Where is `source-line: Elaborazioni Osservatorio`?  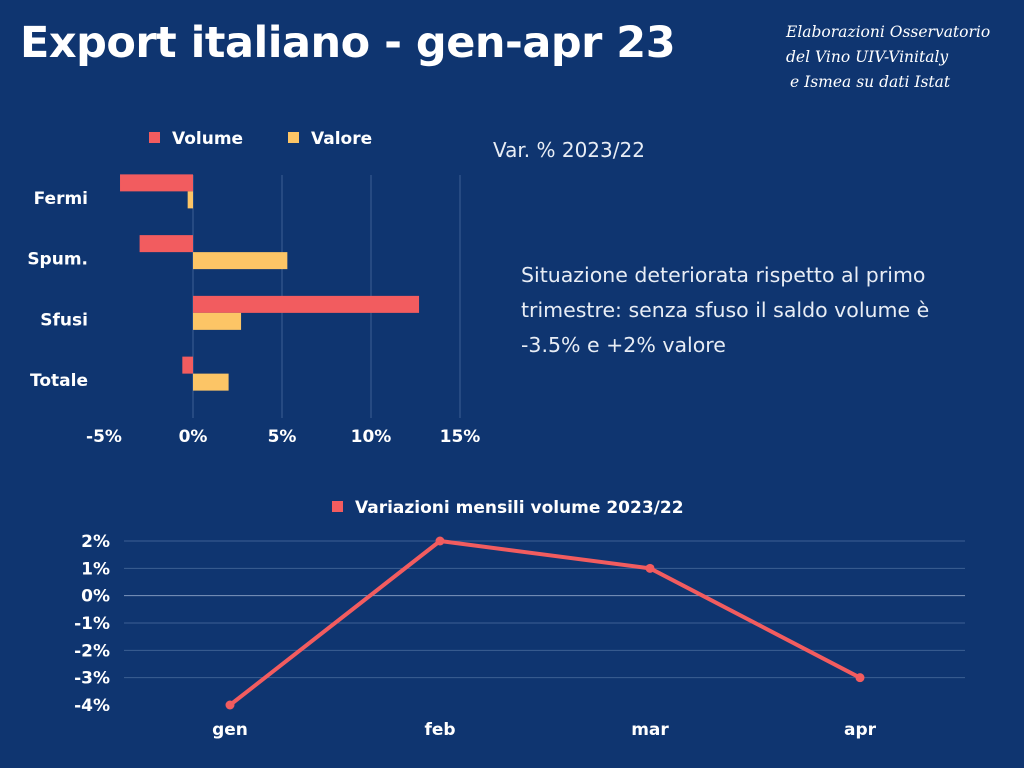 source-line: Elaborazioni Osservatorio is located at coordinates (888, 32).